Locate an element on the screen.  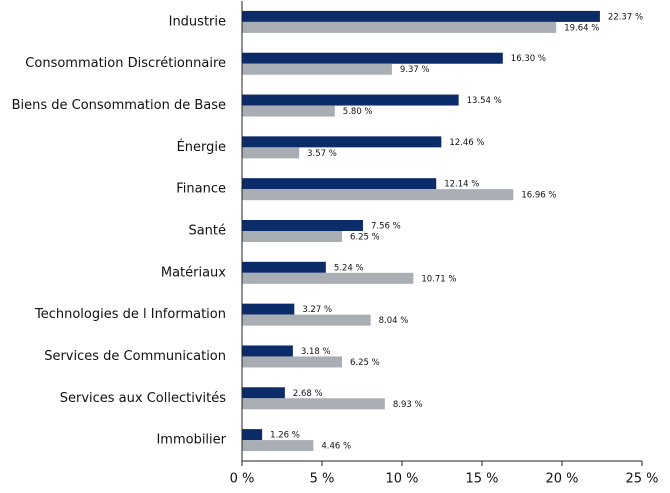
value-label: 10.71 % is located at coordinates (438, 279).